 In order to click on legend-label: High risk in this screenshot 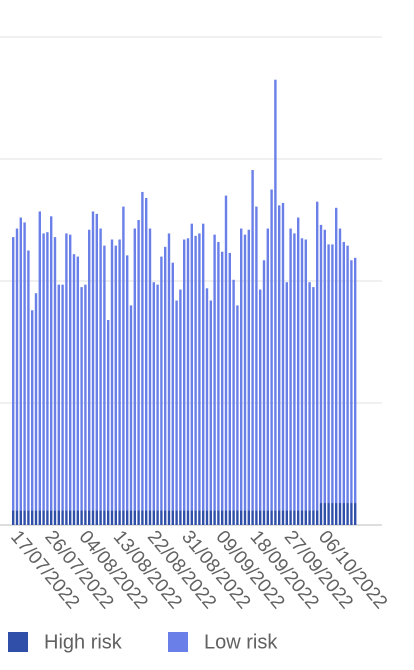, I will do `click(83, 642)`.